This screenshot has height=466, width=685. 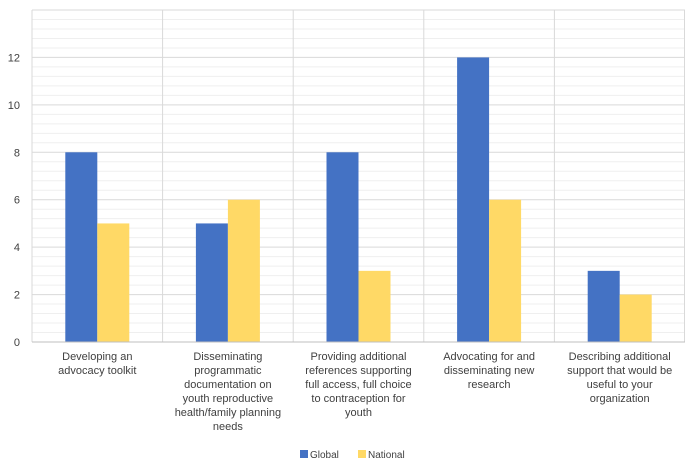 What do you see at coordinates (386, 455) in the screenshot?
I see `legend-label-national: National` at bounding box center [386, 455].